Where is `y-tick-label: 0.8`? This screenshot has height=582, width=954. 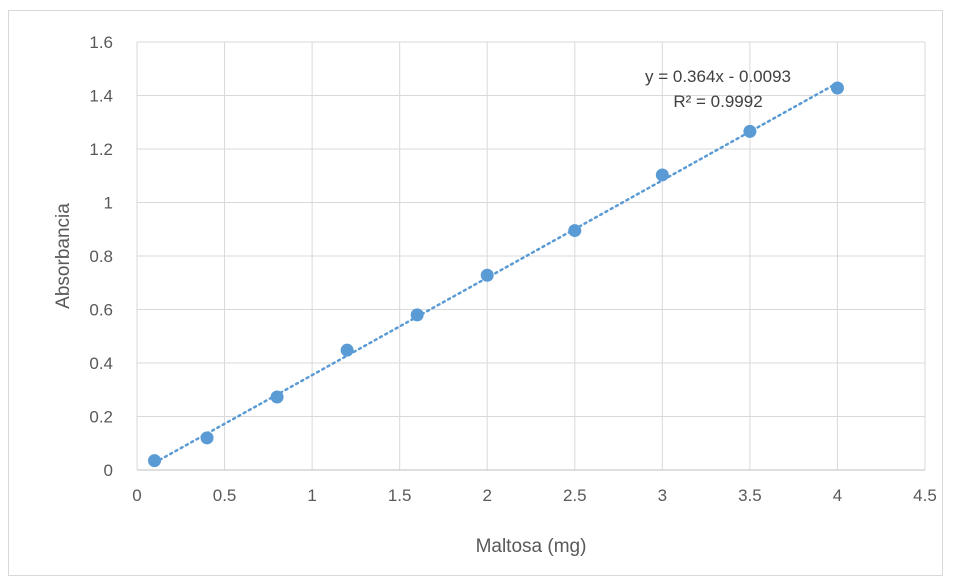
y-tick-label: 0.8 is located at coordinates (101, 256).